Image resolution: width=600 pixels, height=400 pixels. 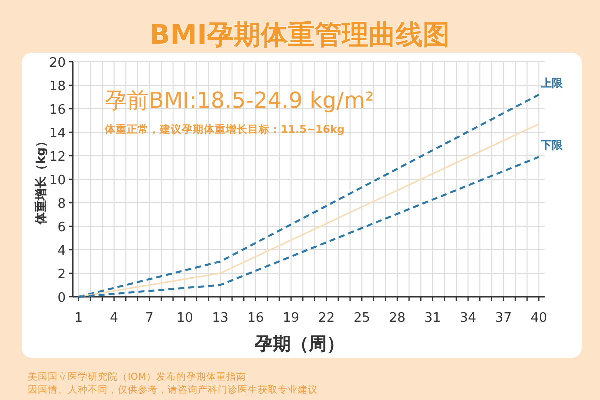 I want to click on x-tick-label: 19, so click(x=291, y=318).